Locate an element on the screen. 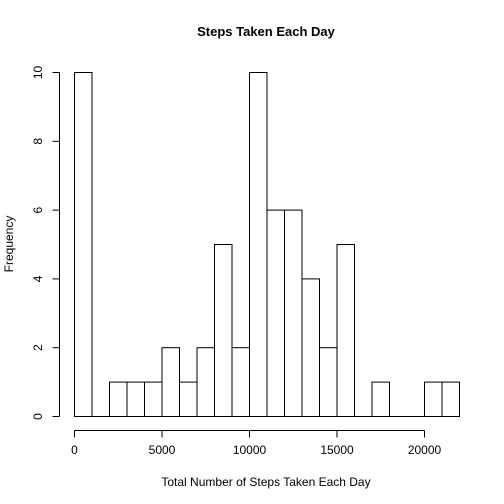 This screenshot has width=504, height=504. y-tick-label: 0 is located at coordinates (38, 416).